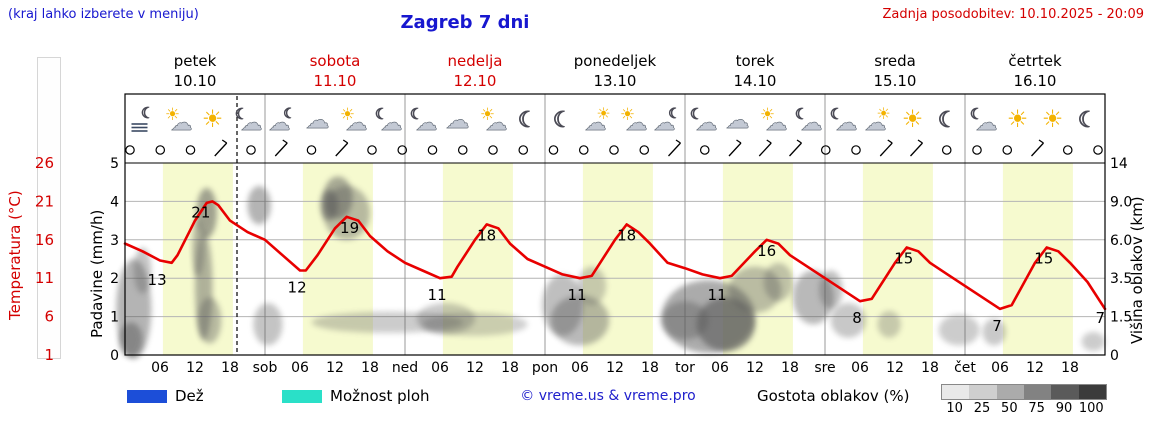  Describe the element at coordinates (44, 201) in the screenshot. I see `temperature-tick: 21` at that location.